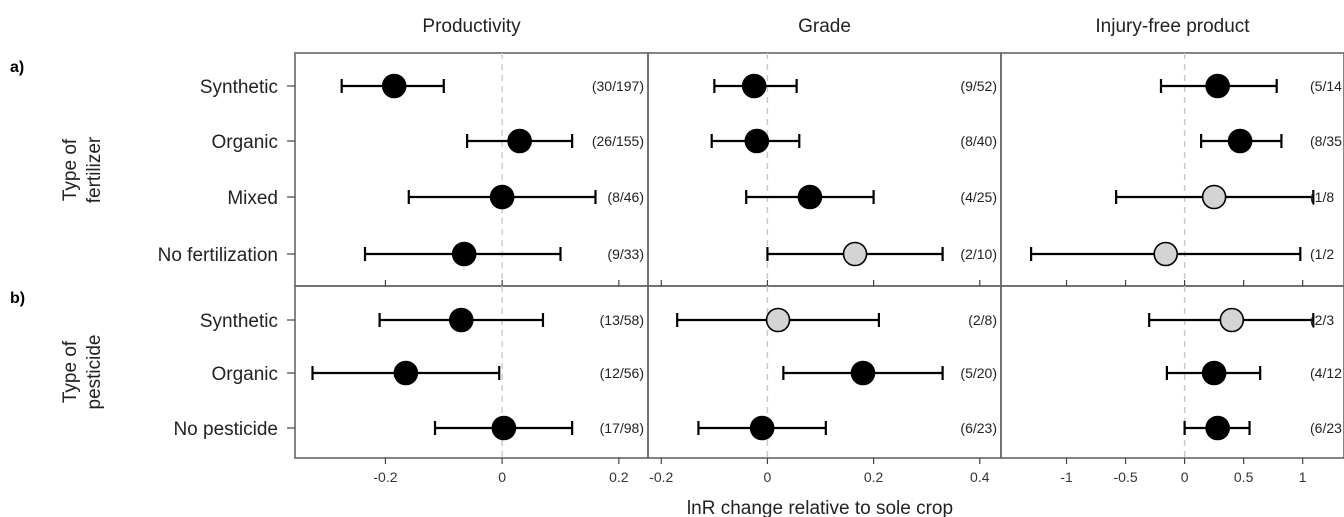 The image size is (1344, 517). I want to click on count-label: (6/23, so click(1326, 428).